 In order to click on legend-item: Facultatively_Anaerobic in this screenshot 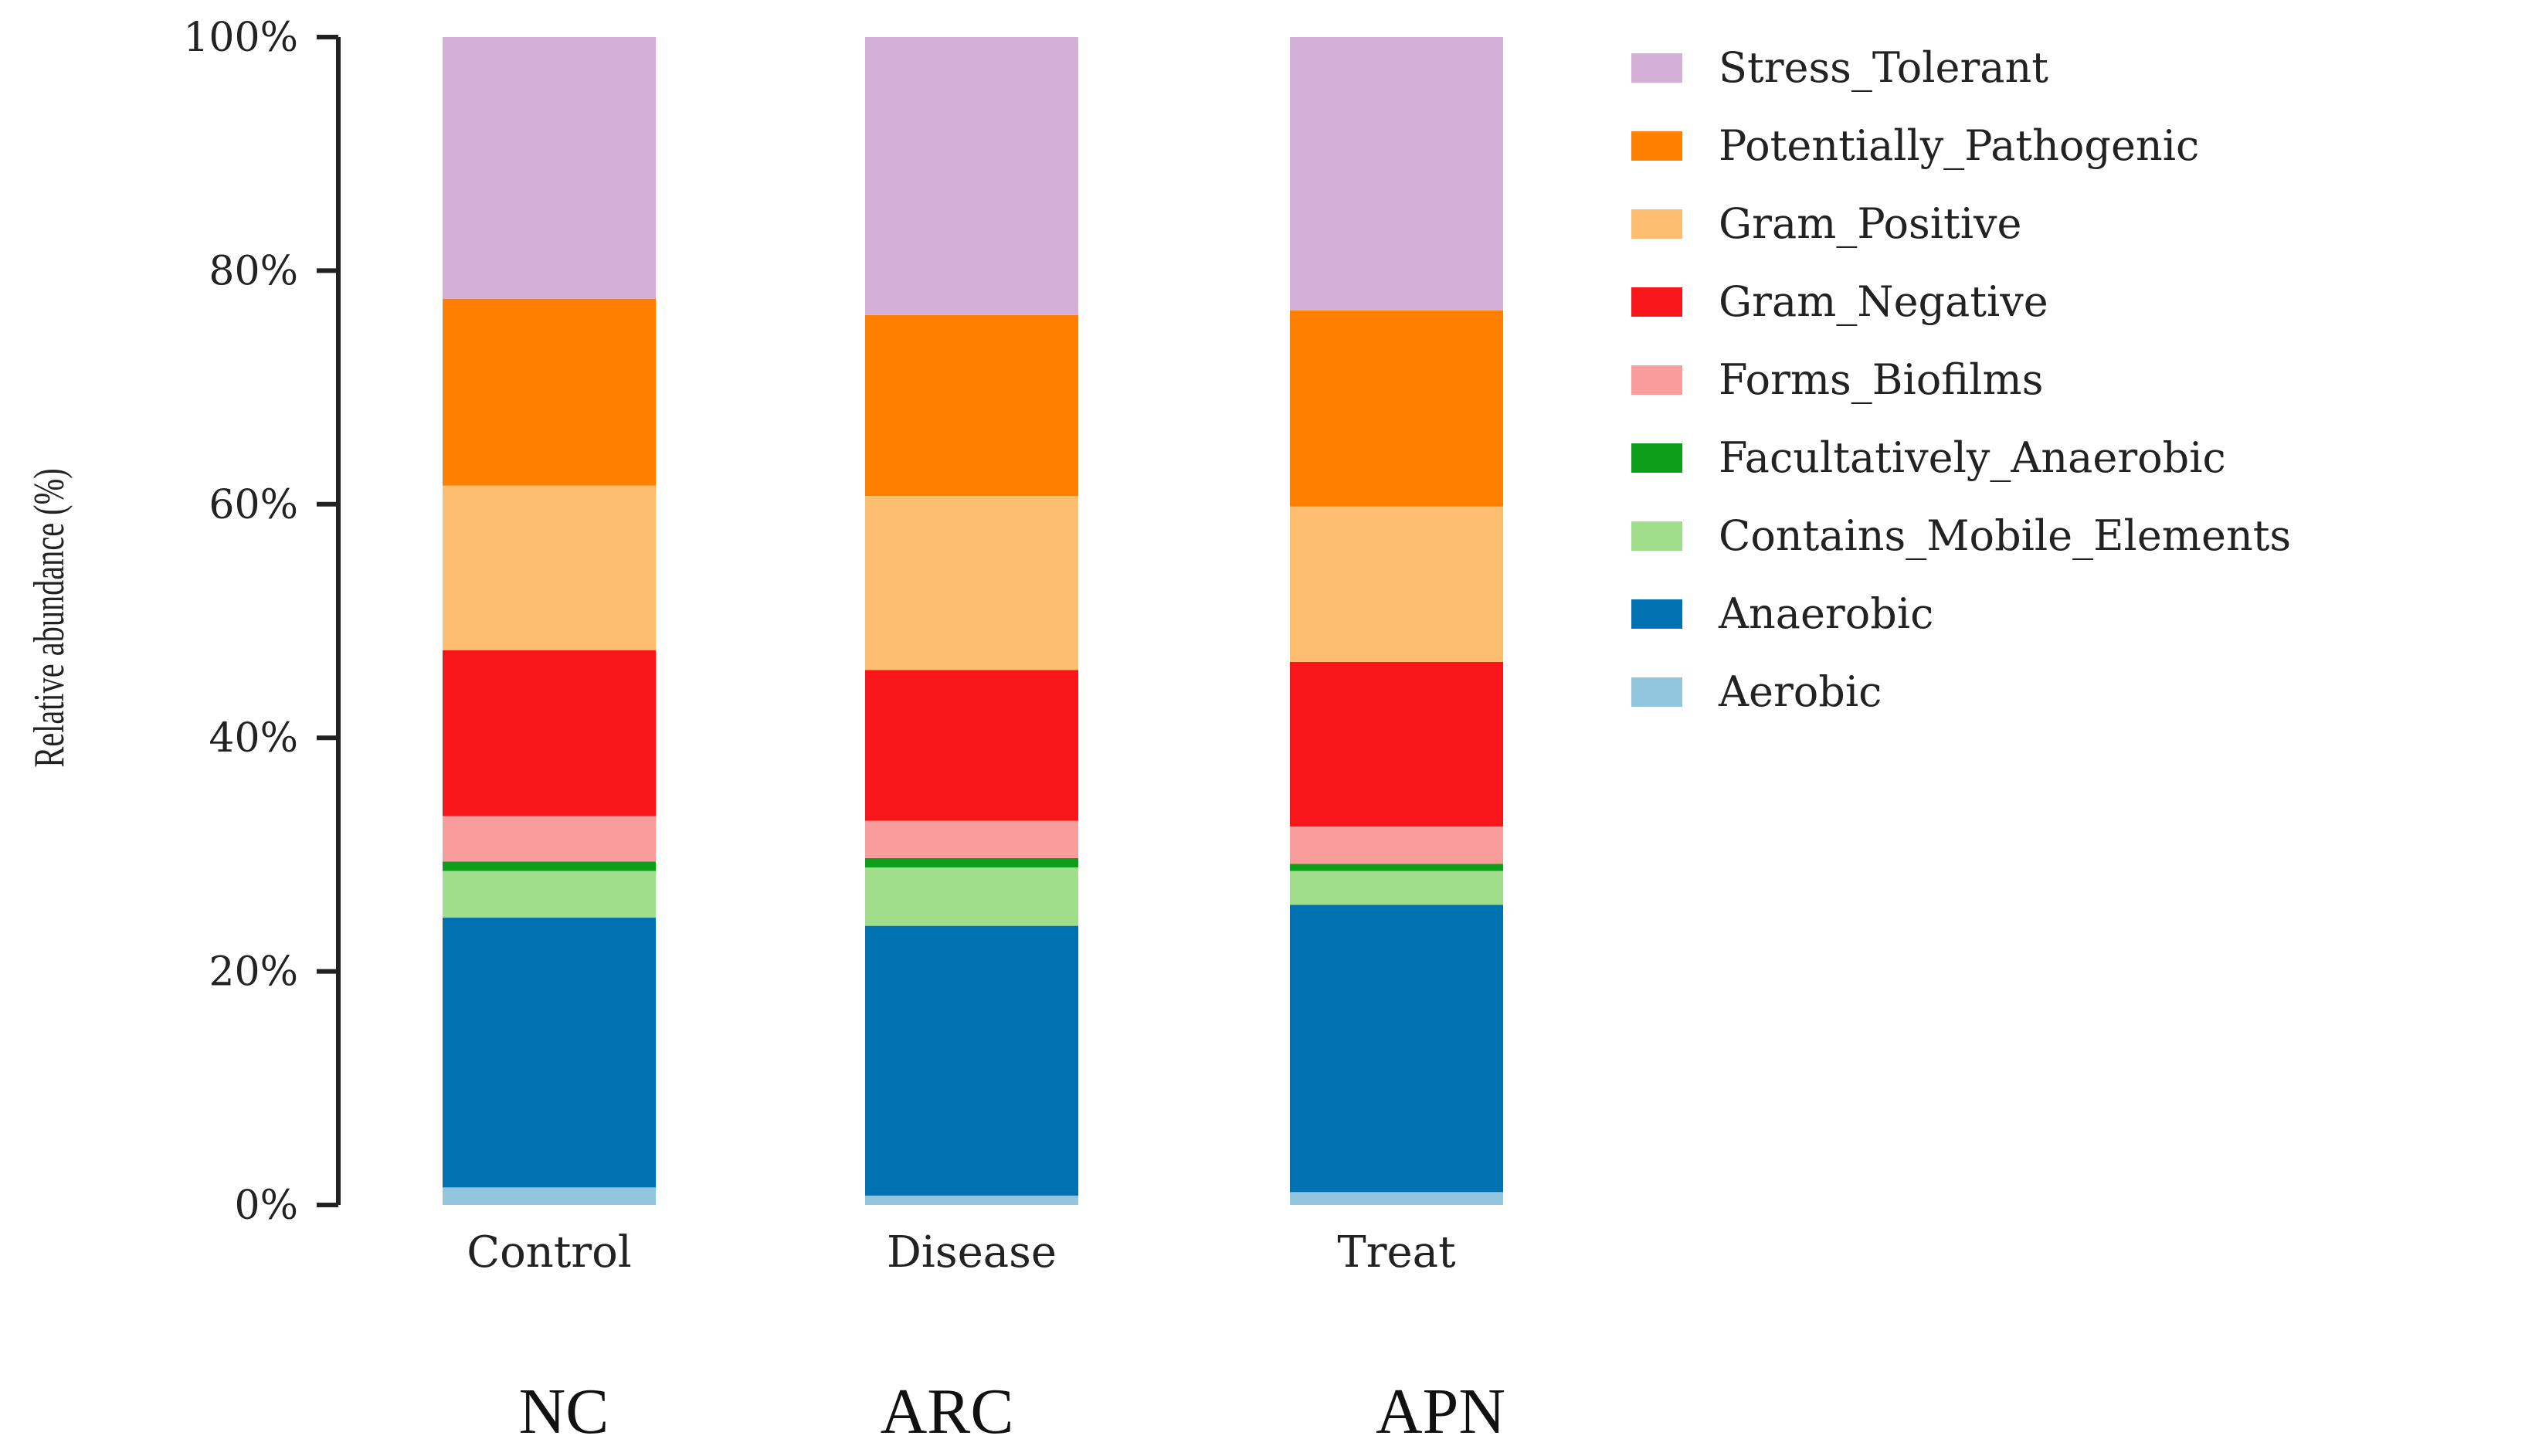, I will do `click(1928, 458)`.